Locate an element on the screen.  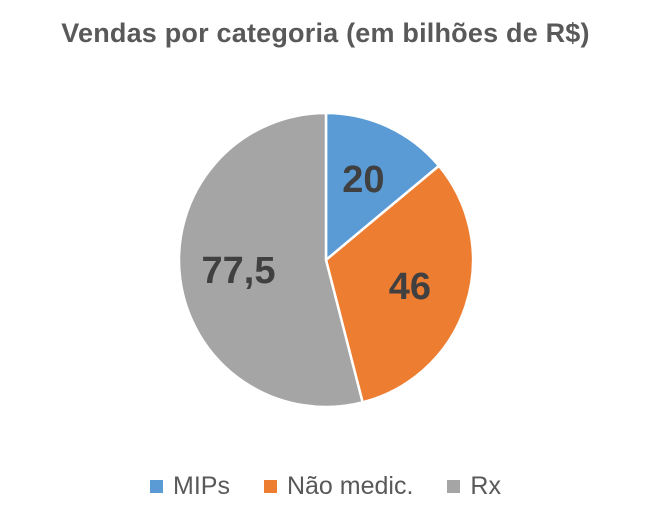
legend-item-mips: MIPs is located at coordinates (190, 486).